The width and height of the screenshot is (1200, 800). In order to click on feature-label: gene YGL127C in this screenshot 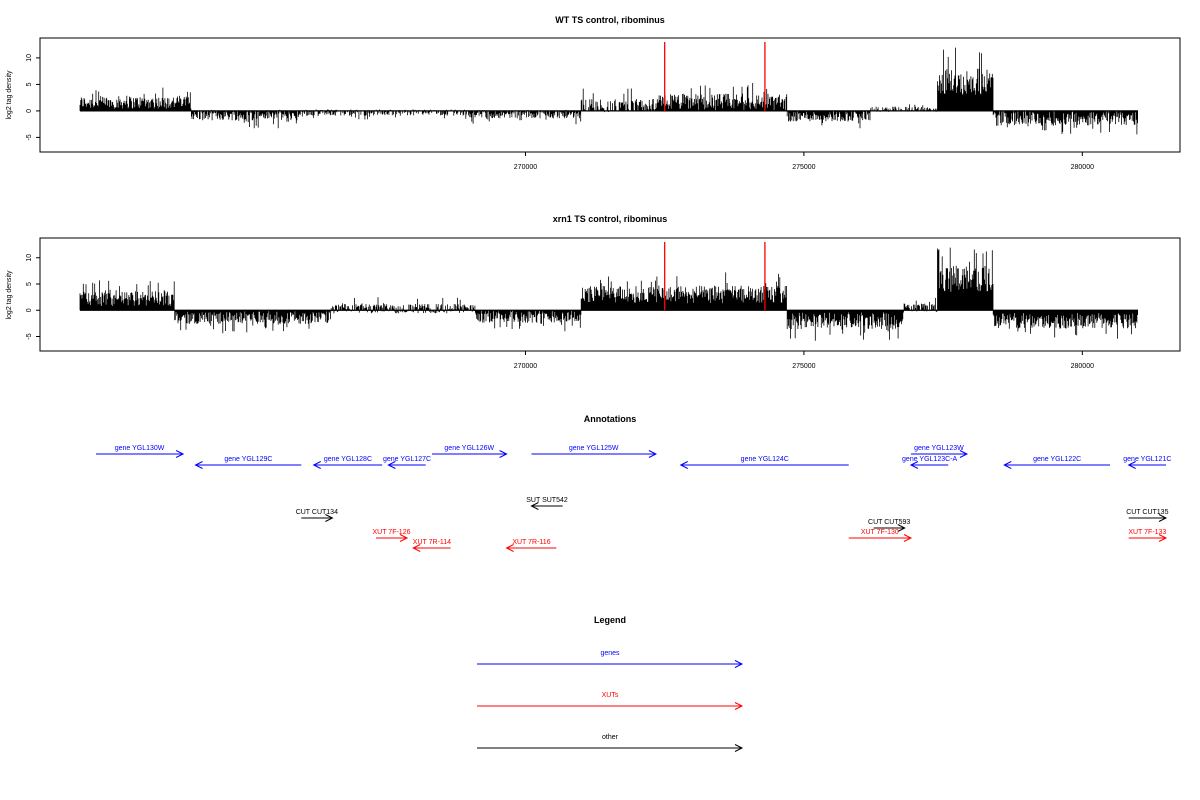, I will do `click(407, 459)`.